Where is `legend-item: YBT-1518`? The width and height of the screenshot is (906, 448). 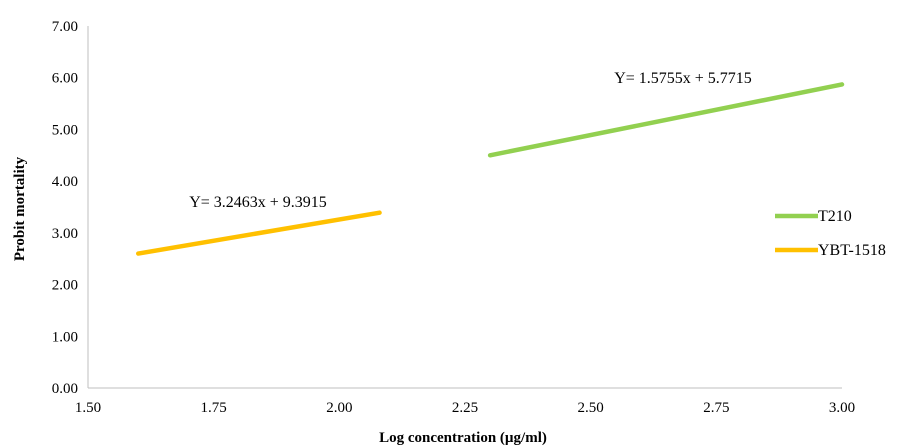 legend-item: YBT-1518 is located at coordinates (830, 250).